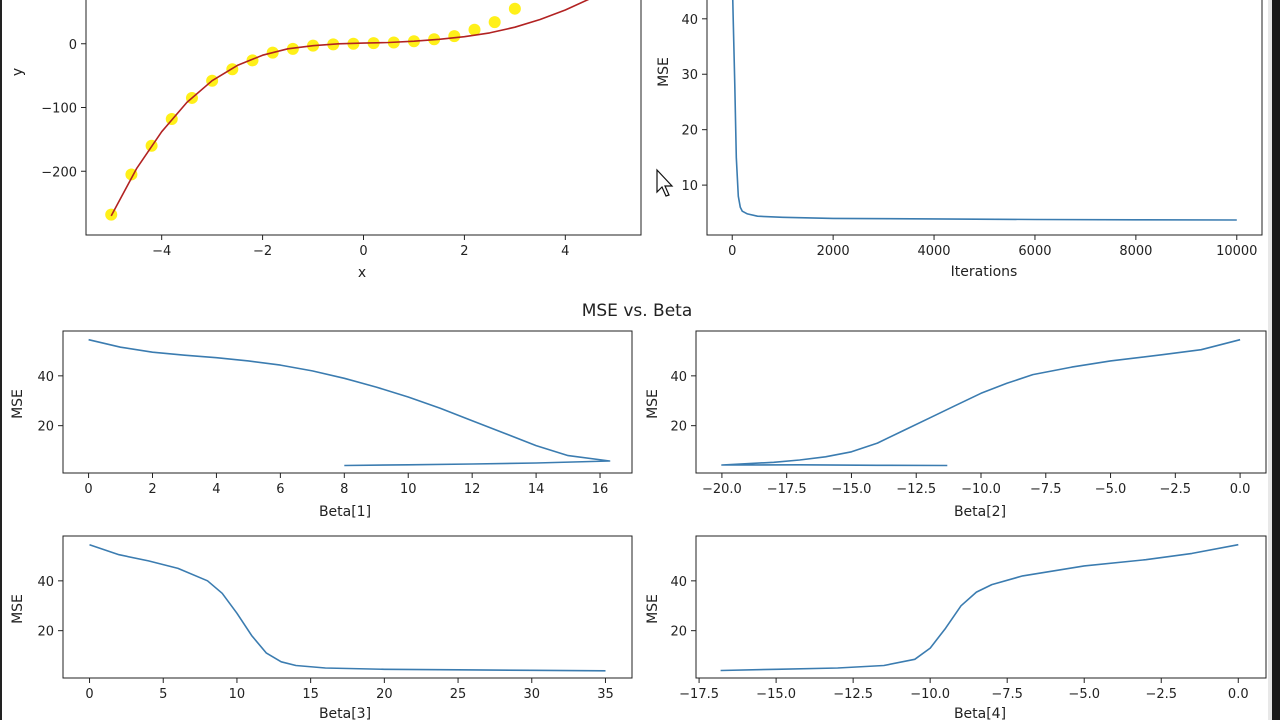  I want to click on beta4-data, so click(979, 607).